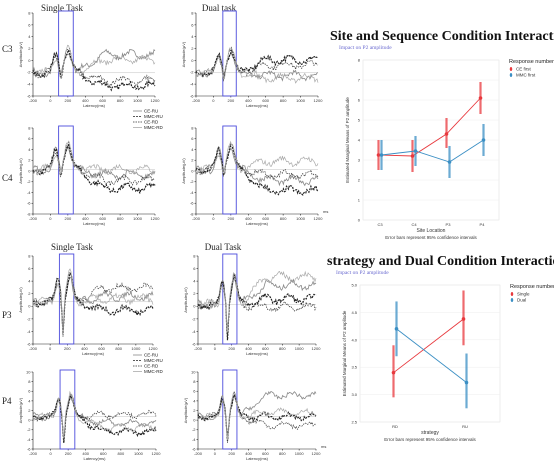 Image resolution: width=554 pixels, height=468 pixels. I want to click on site-sequence-chart-x-tick-label: P3, so click(449, 224).